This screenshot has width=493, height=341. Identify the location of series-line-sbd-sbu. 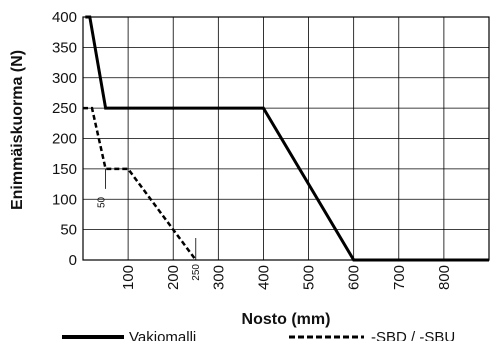
(140, 183).